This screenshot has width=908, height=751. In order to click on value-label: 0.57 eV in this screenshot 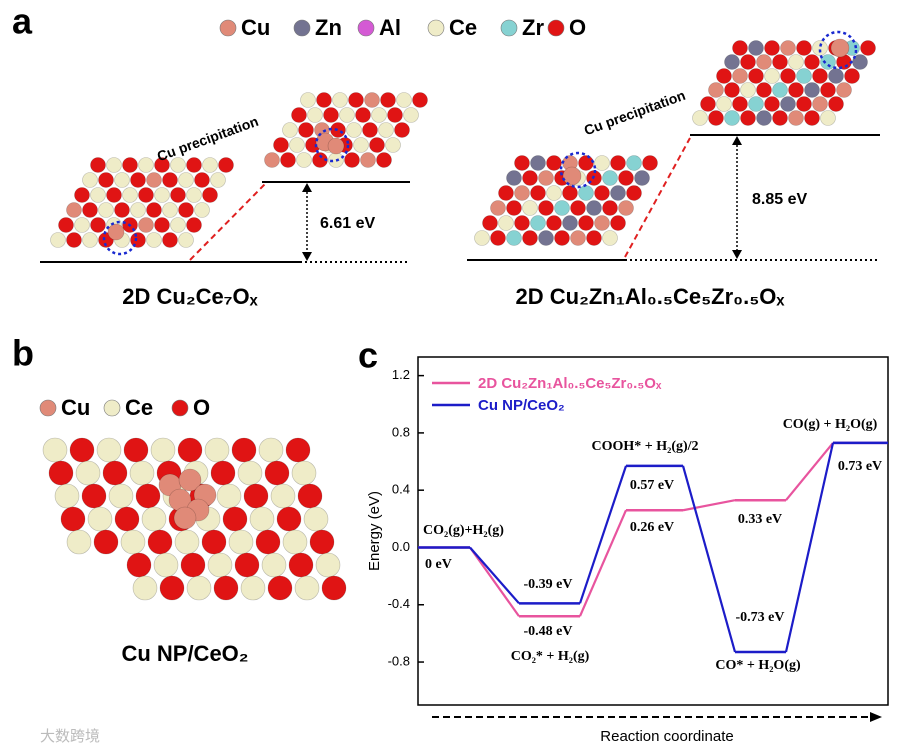, I will do `click(652, 485)`.